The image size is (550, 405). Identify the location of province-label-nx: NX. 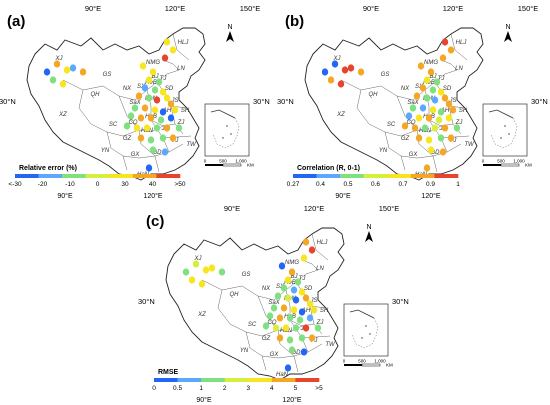
(266, 289).